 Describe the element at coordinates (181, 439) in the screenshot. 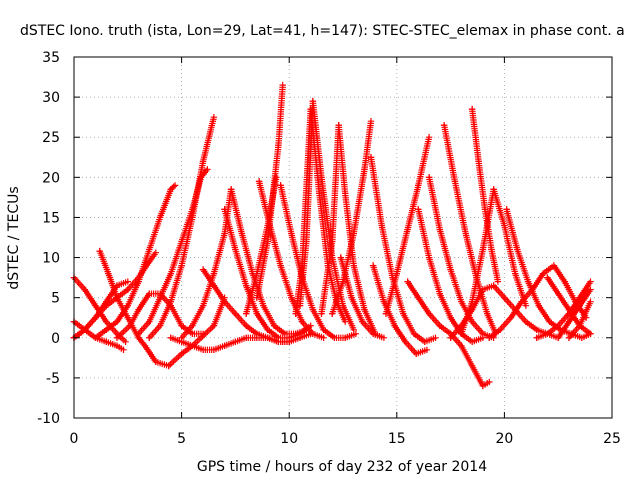

I see `x-tick-label: 5` at that location.